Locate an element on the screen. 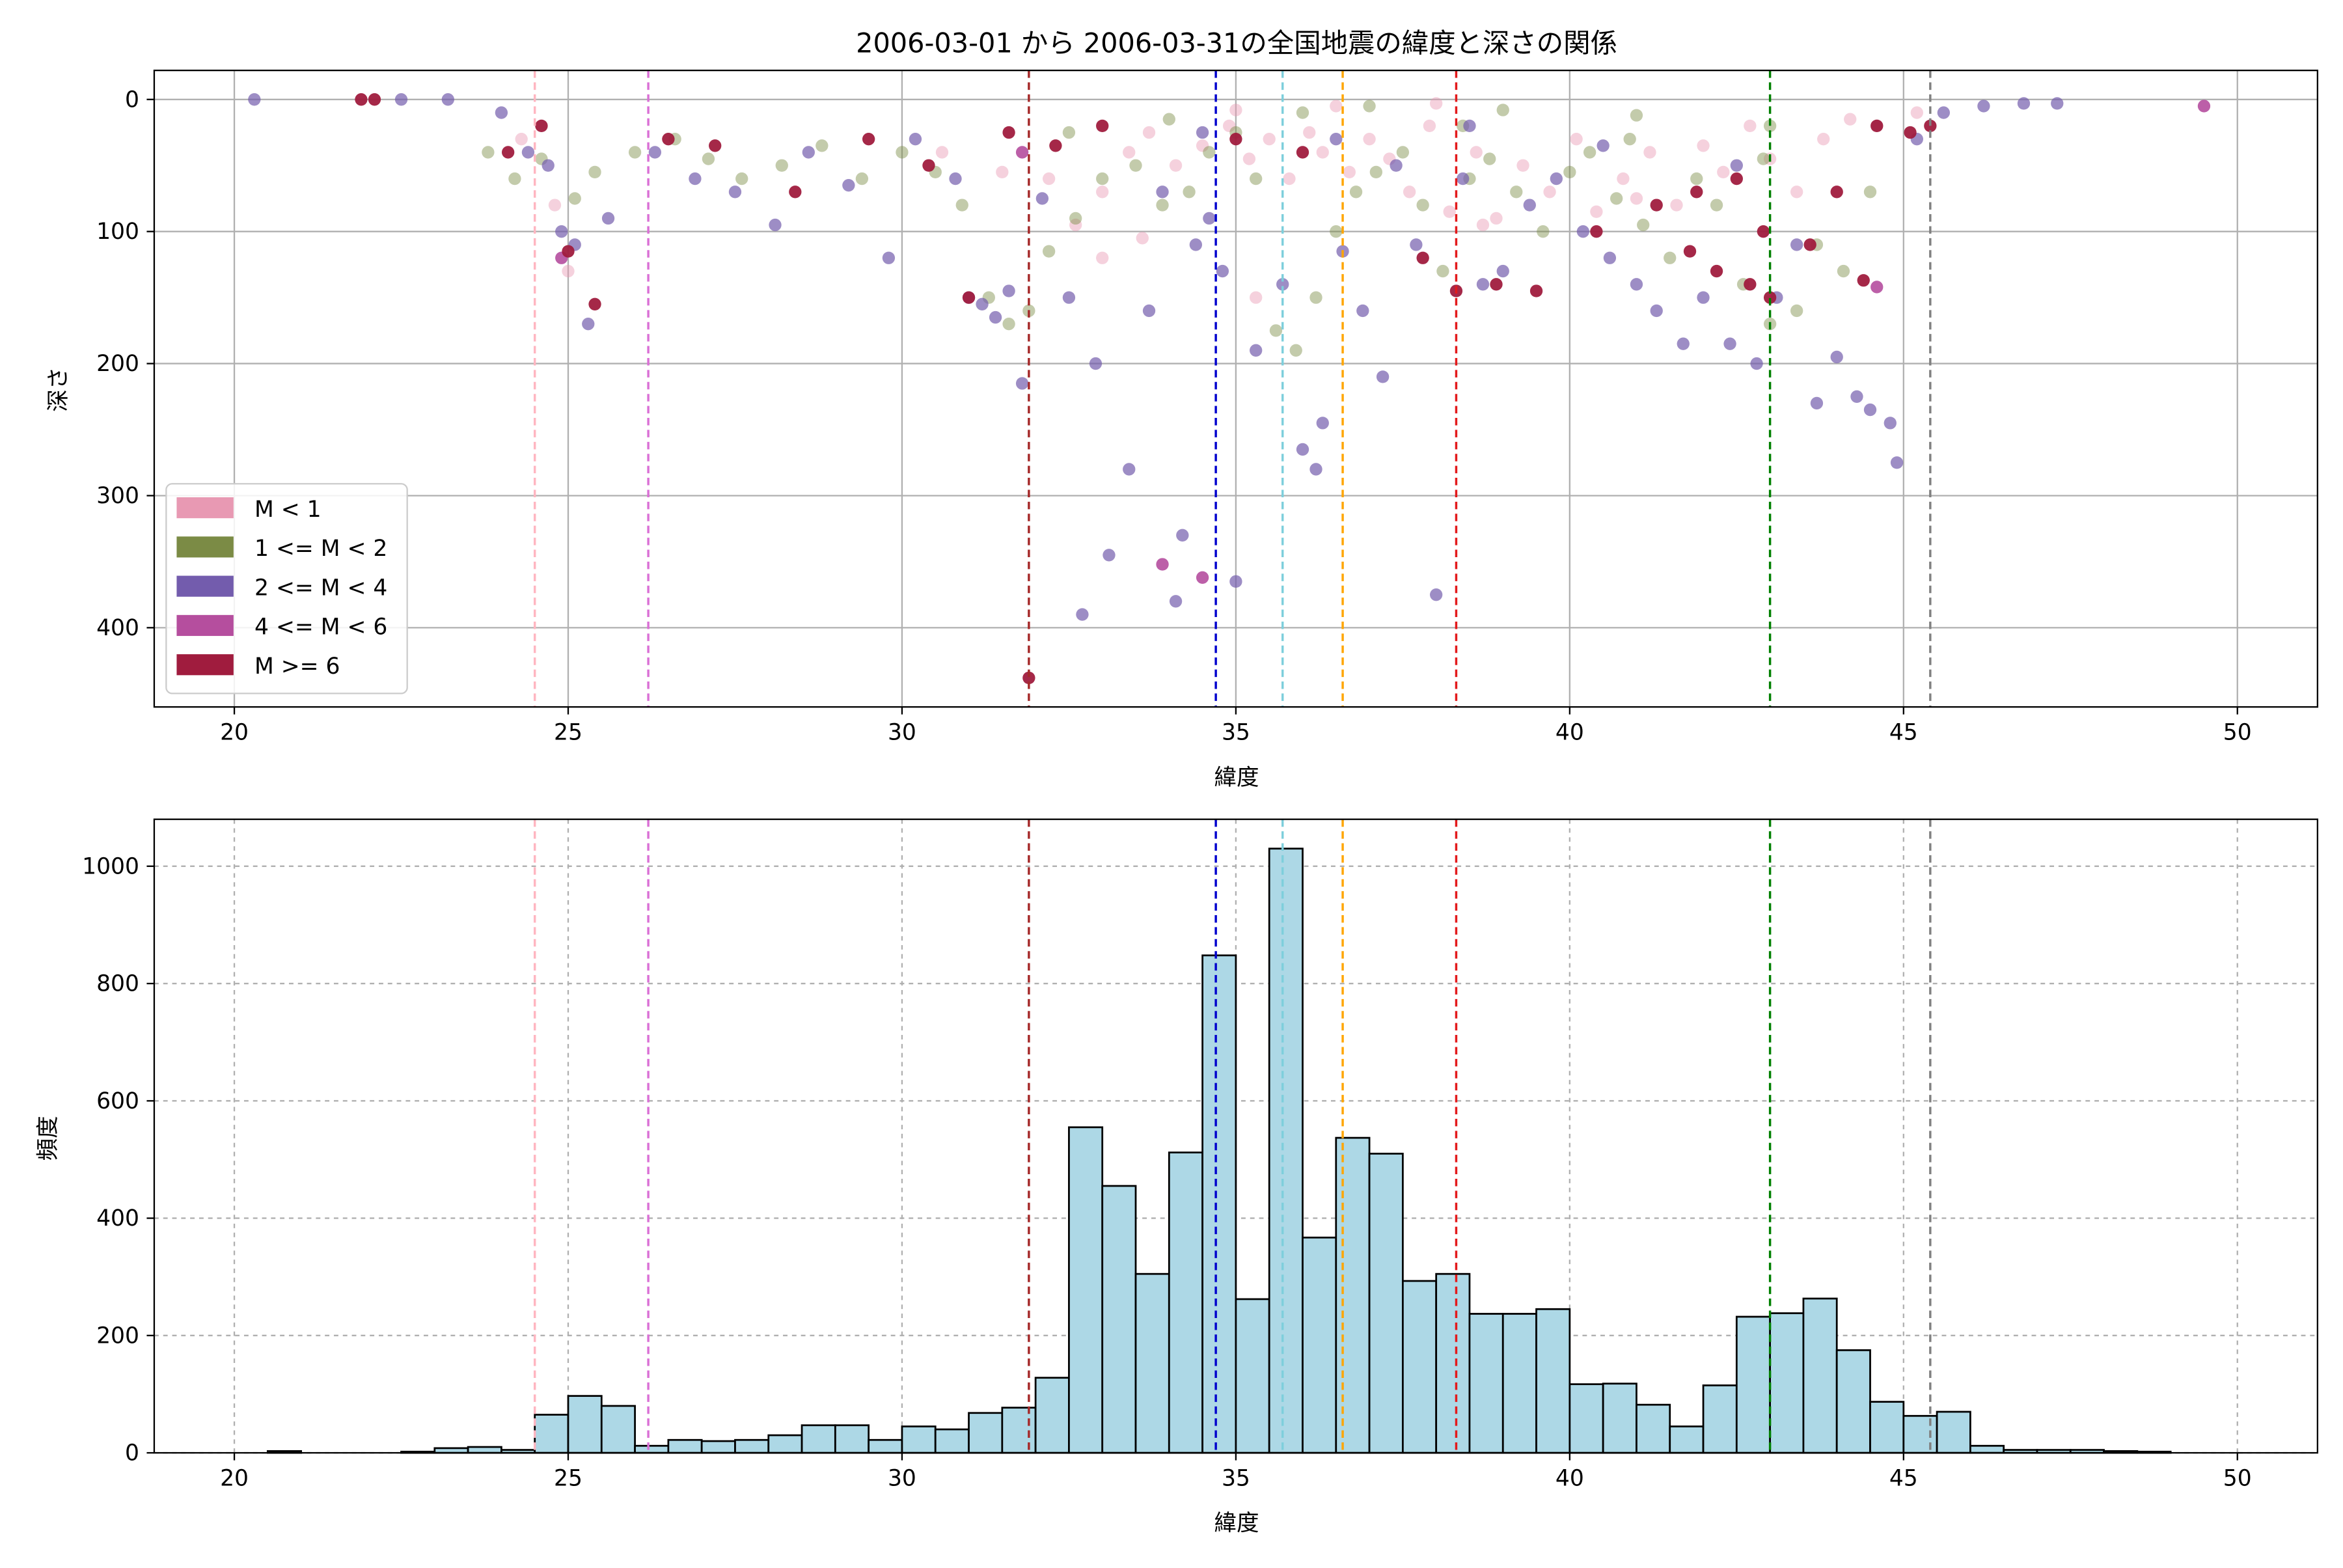 The image size is (2343, 1568). y-tick-label: 400 is located at coordinates (118, 628).